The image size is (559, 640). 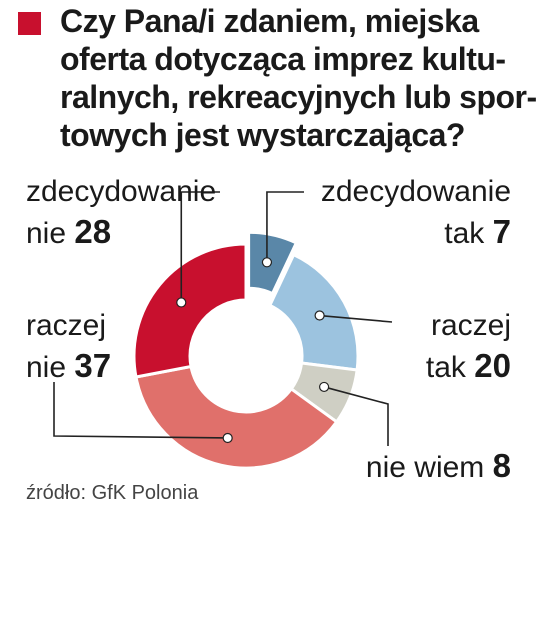 I want to click on leader-dot-zt, so click(x=267, y=262).